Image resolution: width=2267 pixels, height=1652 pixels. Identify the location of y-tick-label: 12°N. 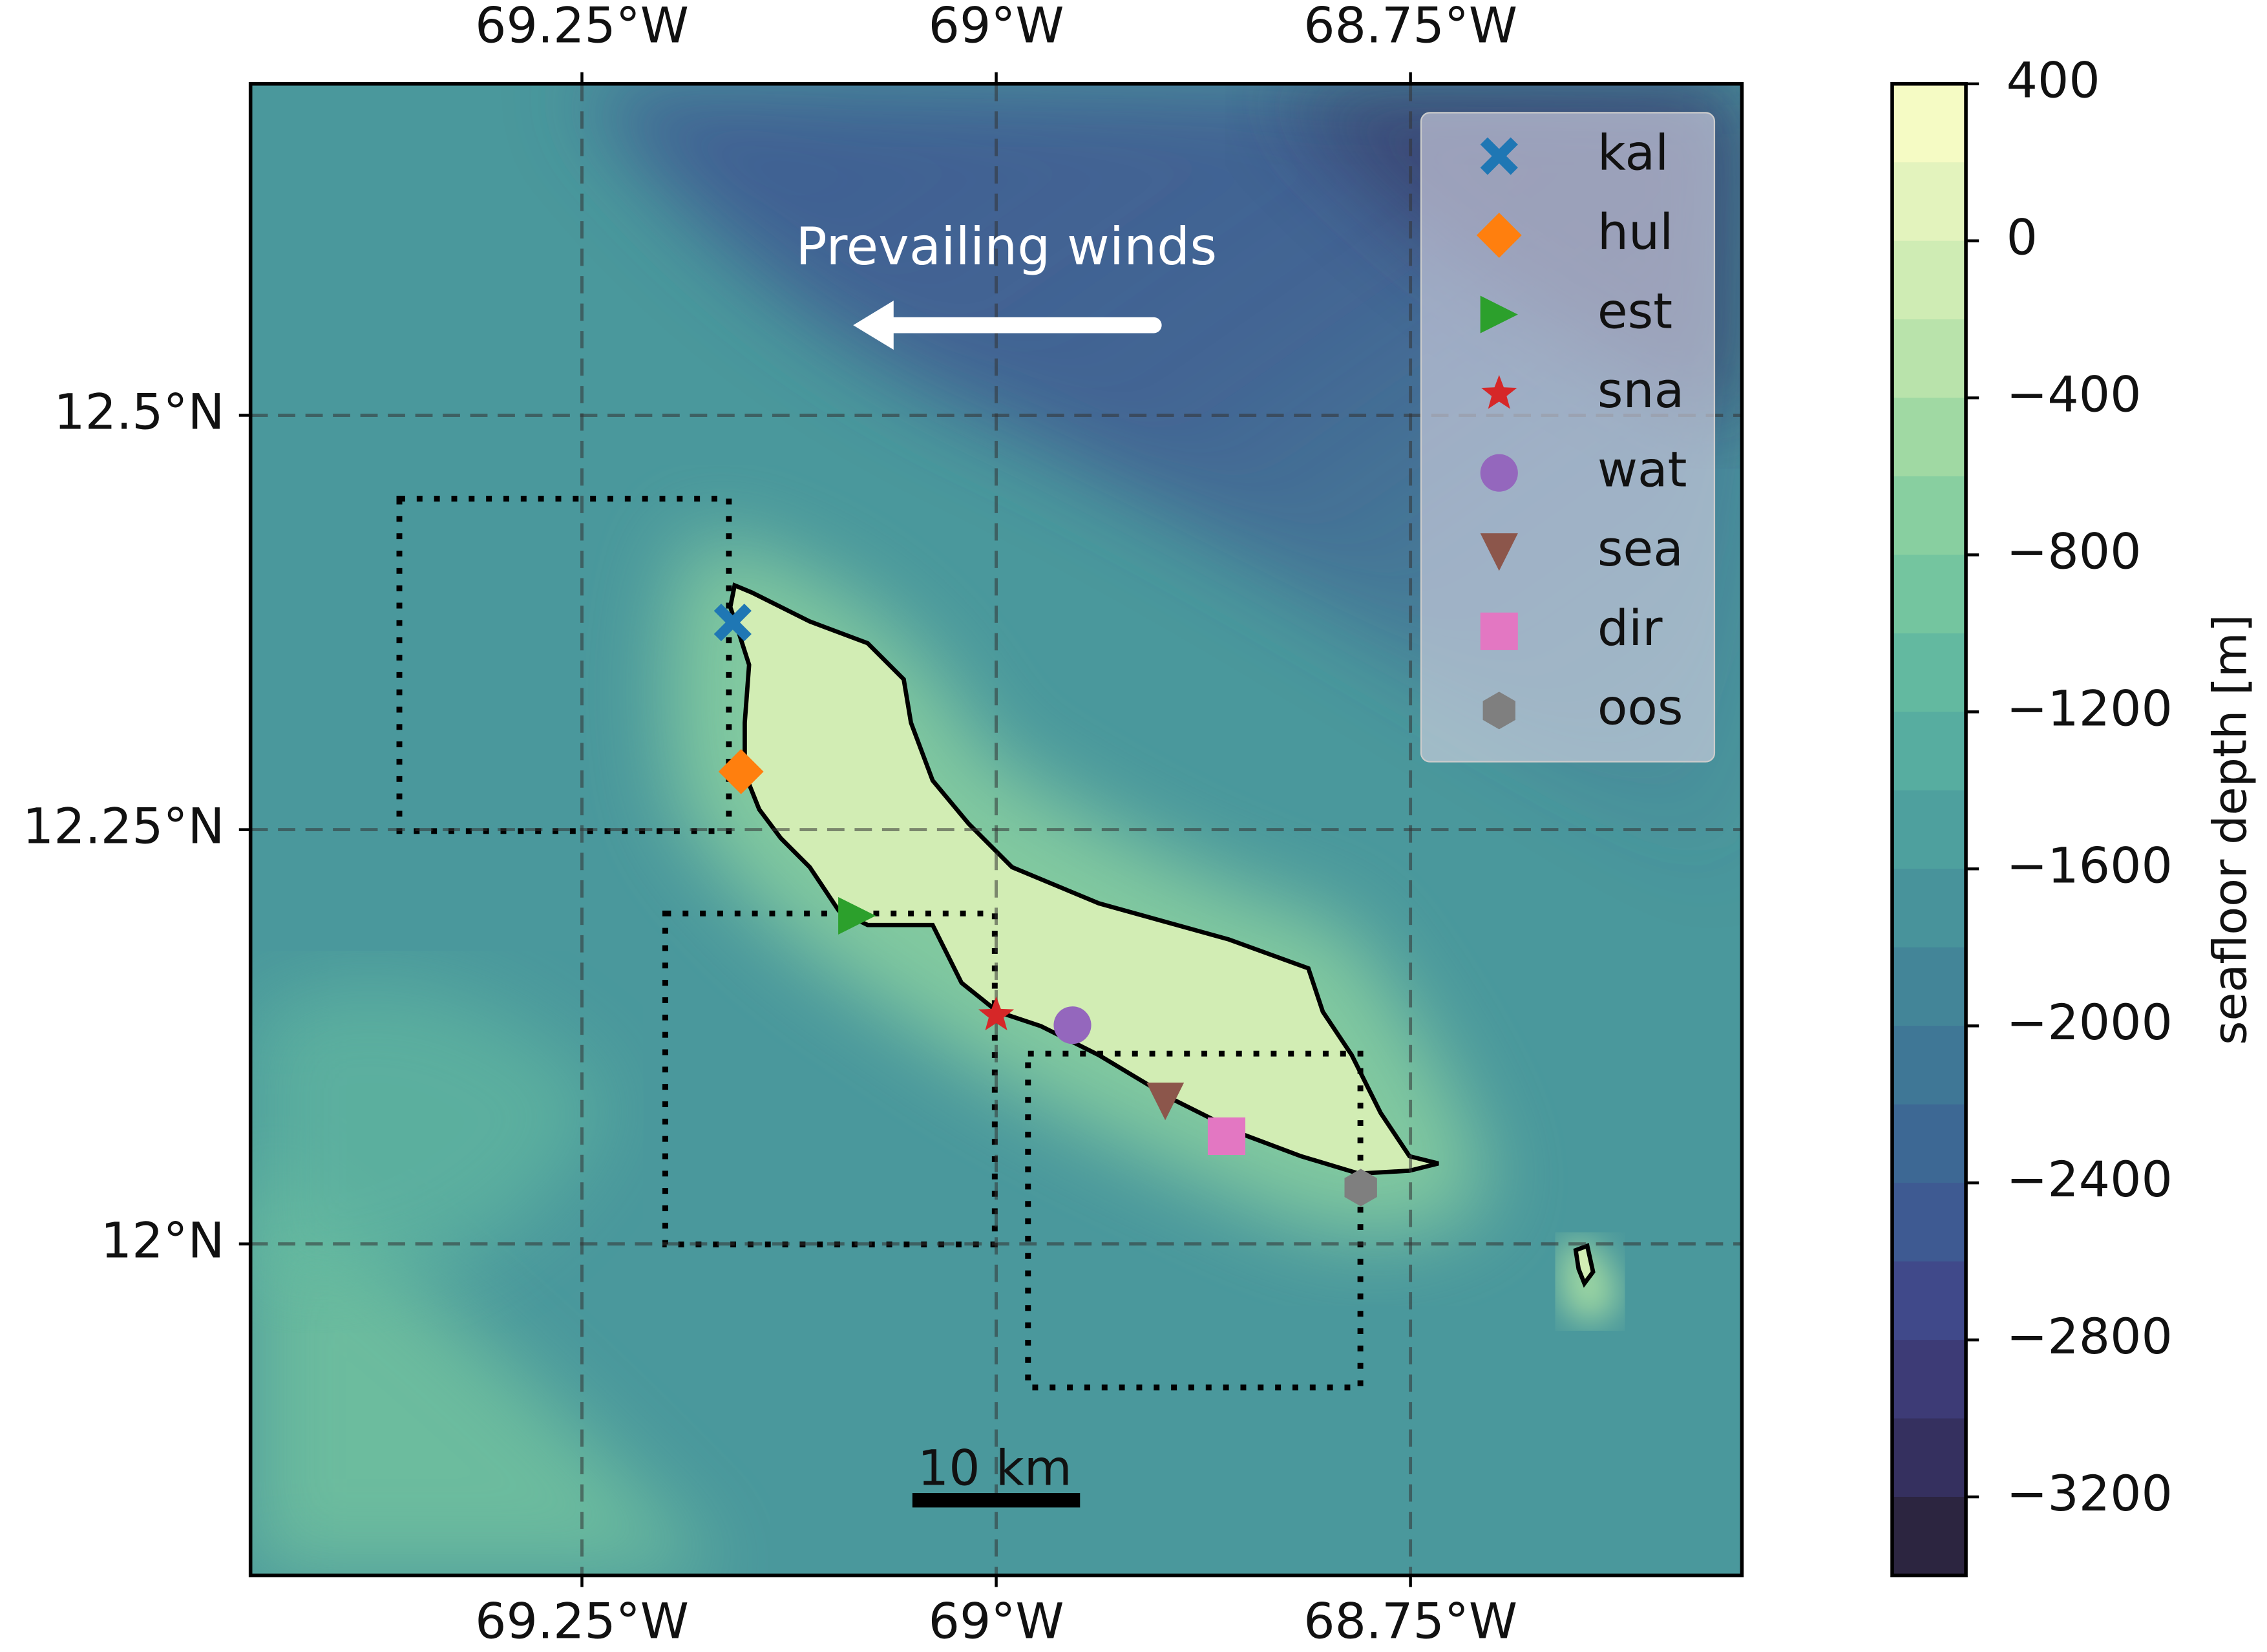
(163, 1240).